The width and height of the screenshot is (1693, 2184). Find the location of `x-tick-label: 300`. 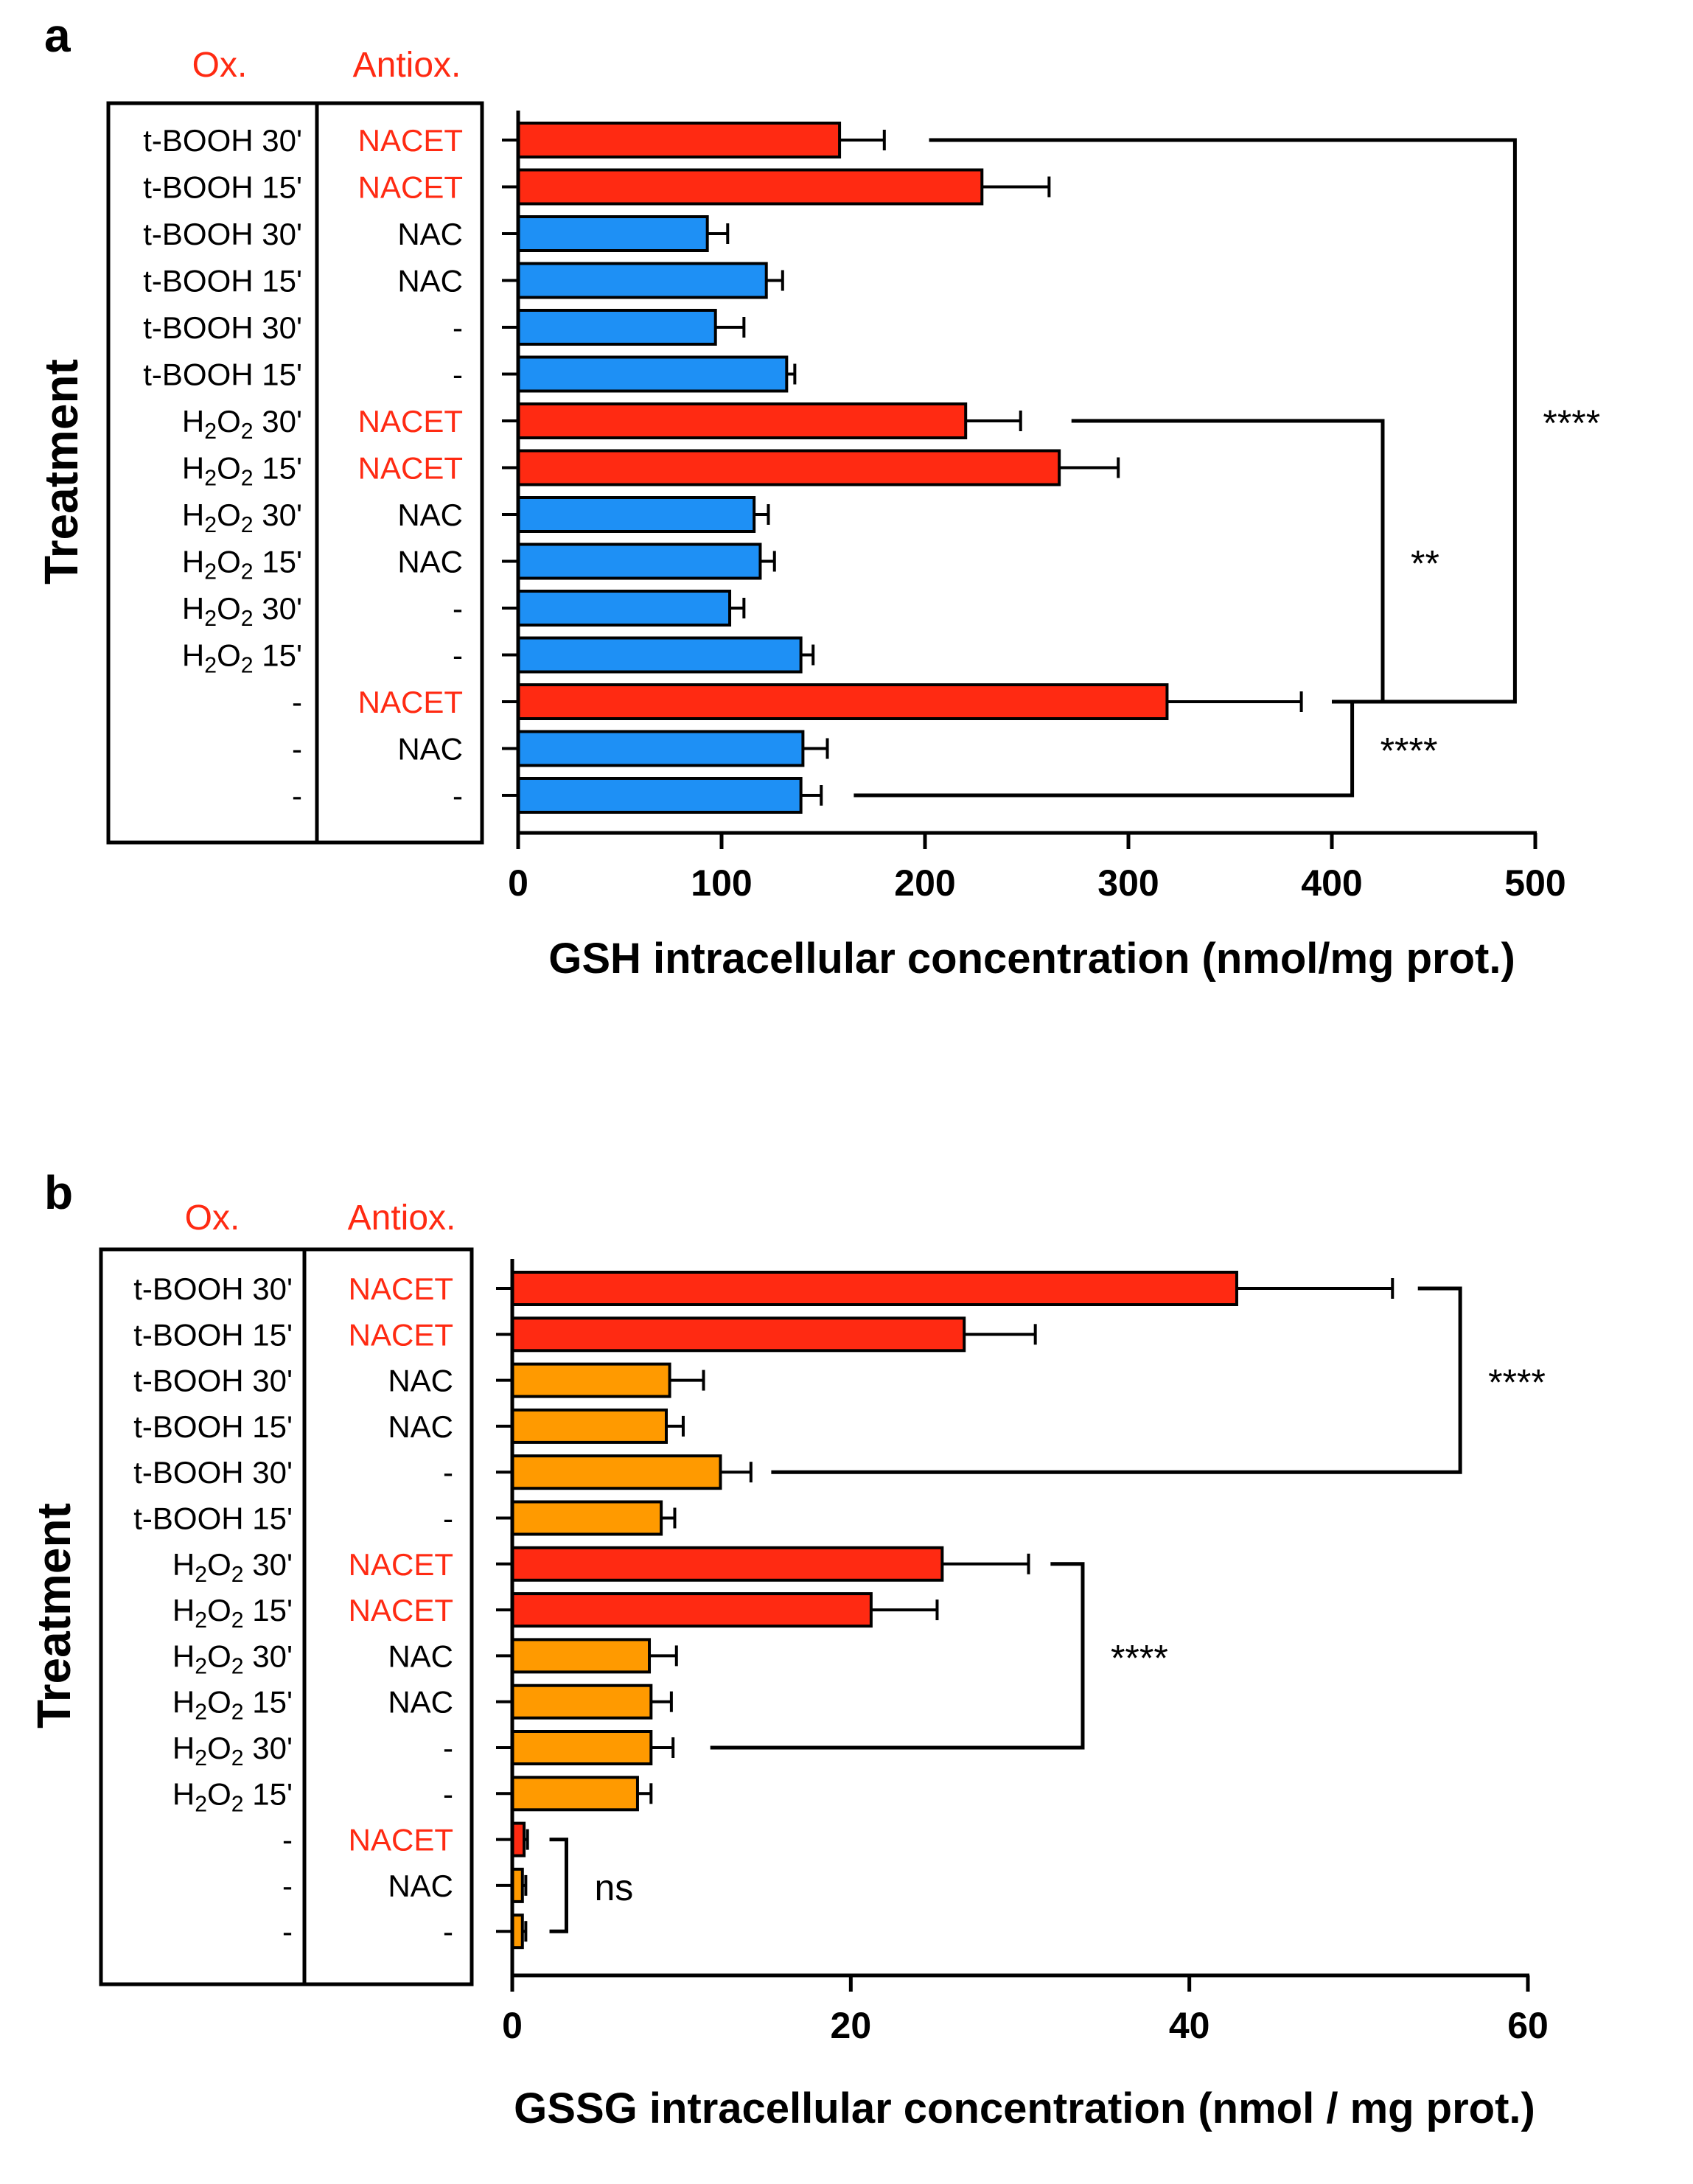

x-tick-label: 300 is located at coordinates (1128, 883).